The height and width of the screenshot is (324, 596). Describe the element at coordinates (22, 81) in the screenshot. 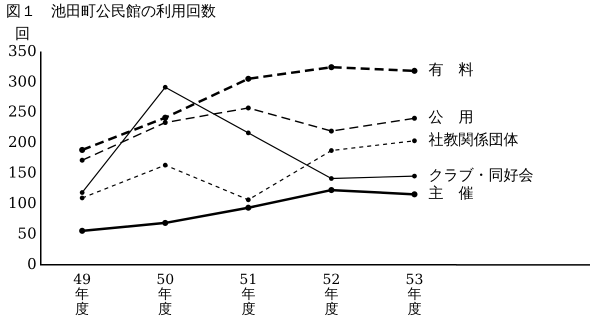

I see `y-tick-label: 300` at that location.